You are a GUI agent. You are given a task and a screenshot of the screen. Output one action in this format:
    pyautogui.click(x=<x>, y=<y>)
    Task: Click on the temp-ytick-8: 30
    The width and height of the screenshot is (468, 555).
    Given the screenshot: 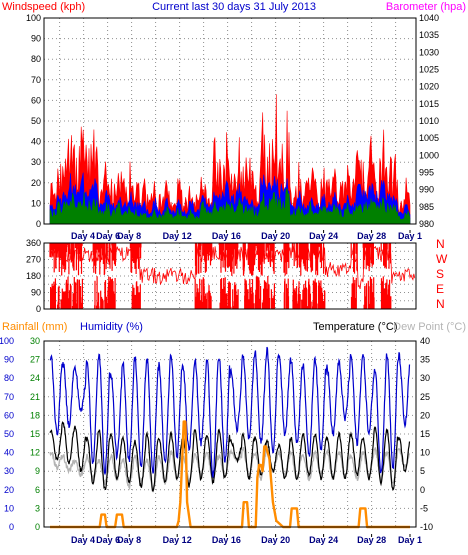 What is the action you would take?
    pyautogui.click(x=425, y=378)
    